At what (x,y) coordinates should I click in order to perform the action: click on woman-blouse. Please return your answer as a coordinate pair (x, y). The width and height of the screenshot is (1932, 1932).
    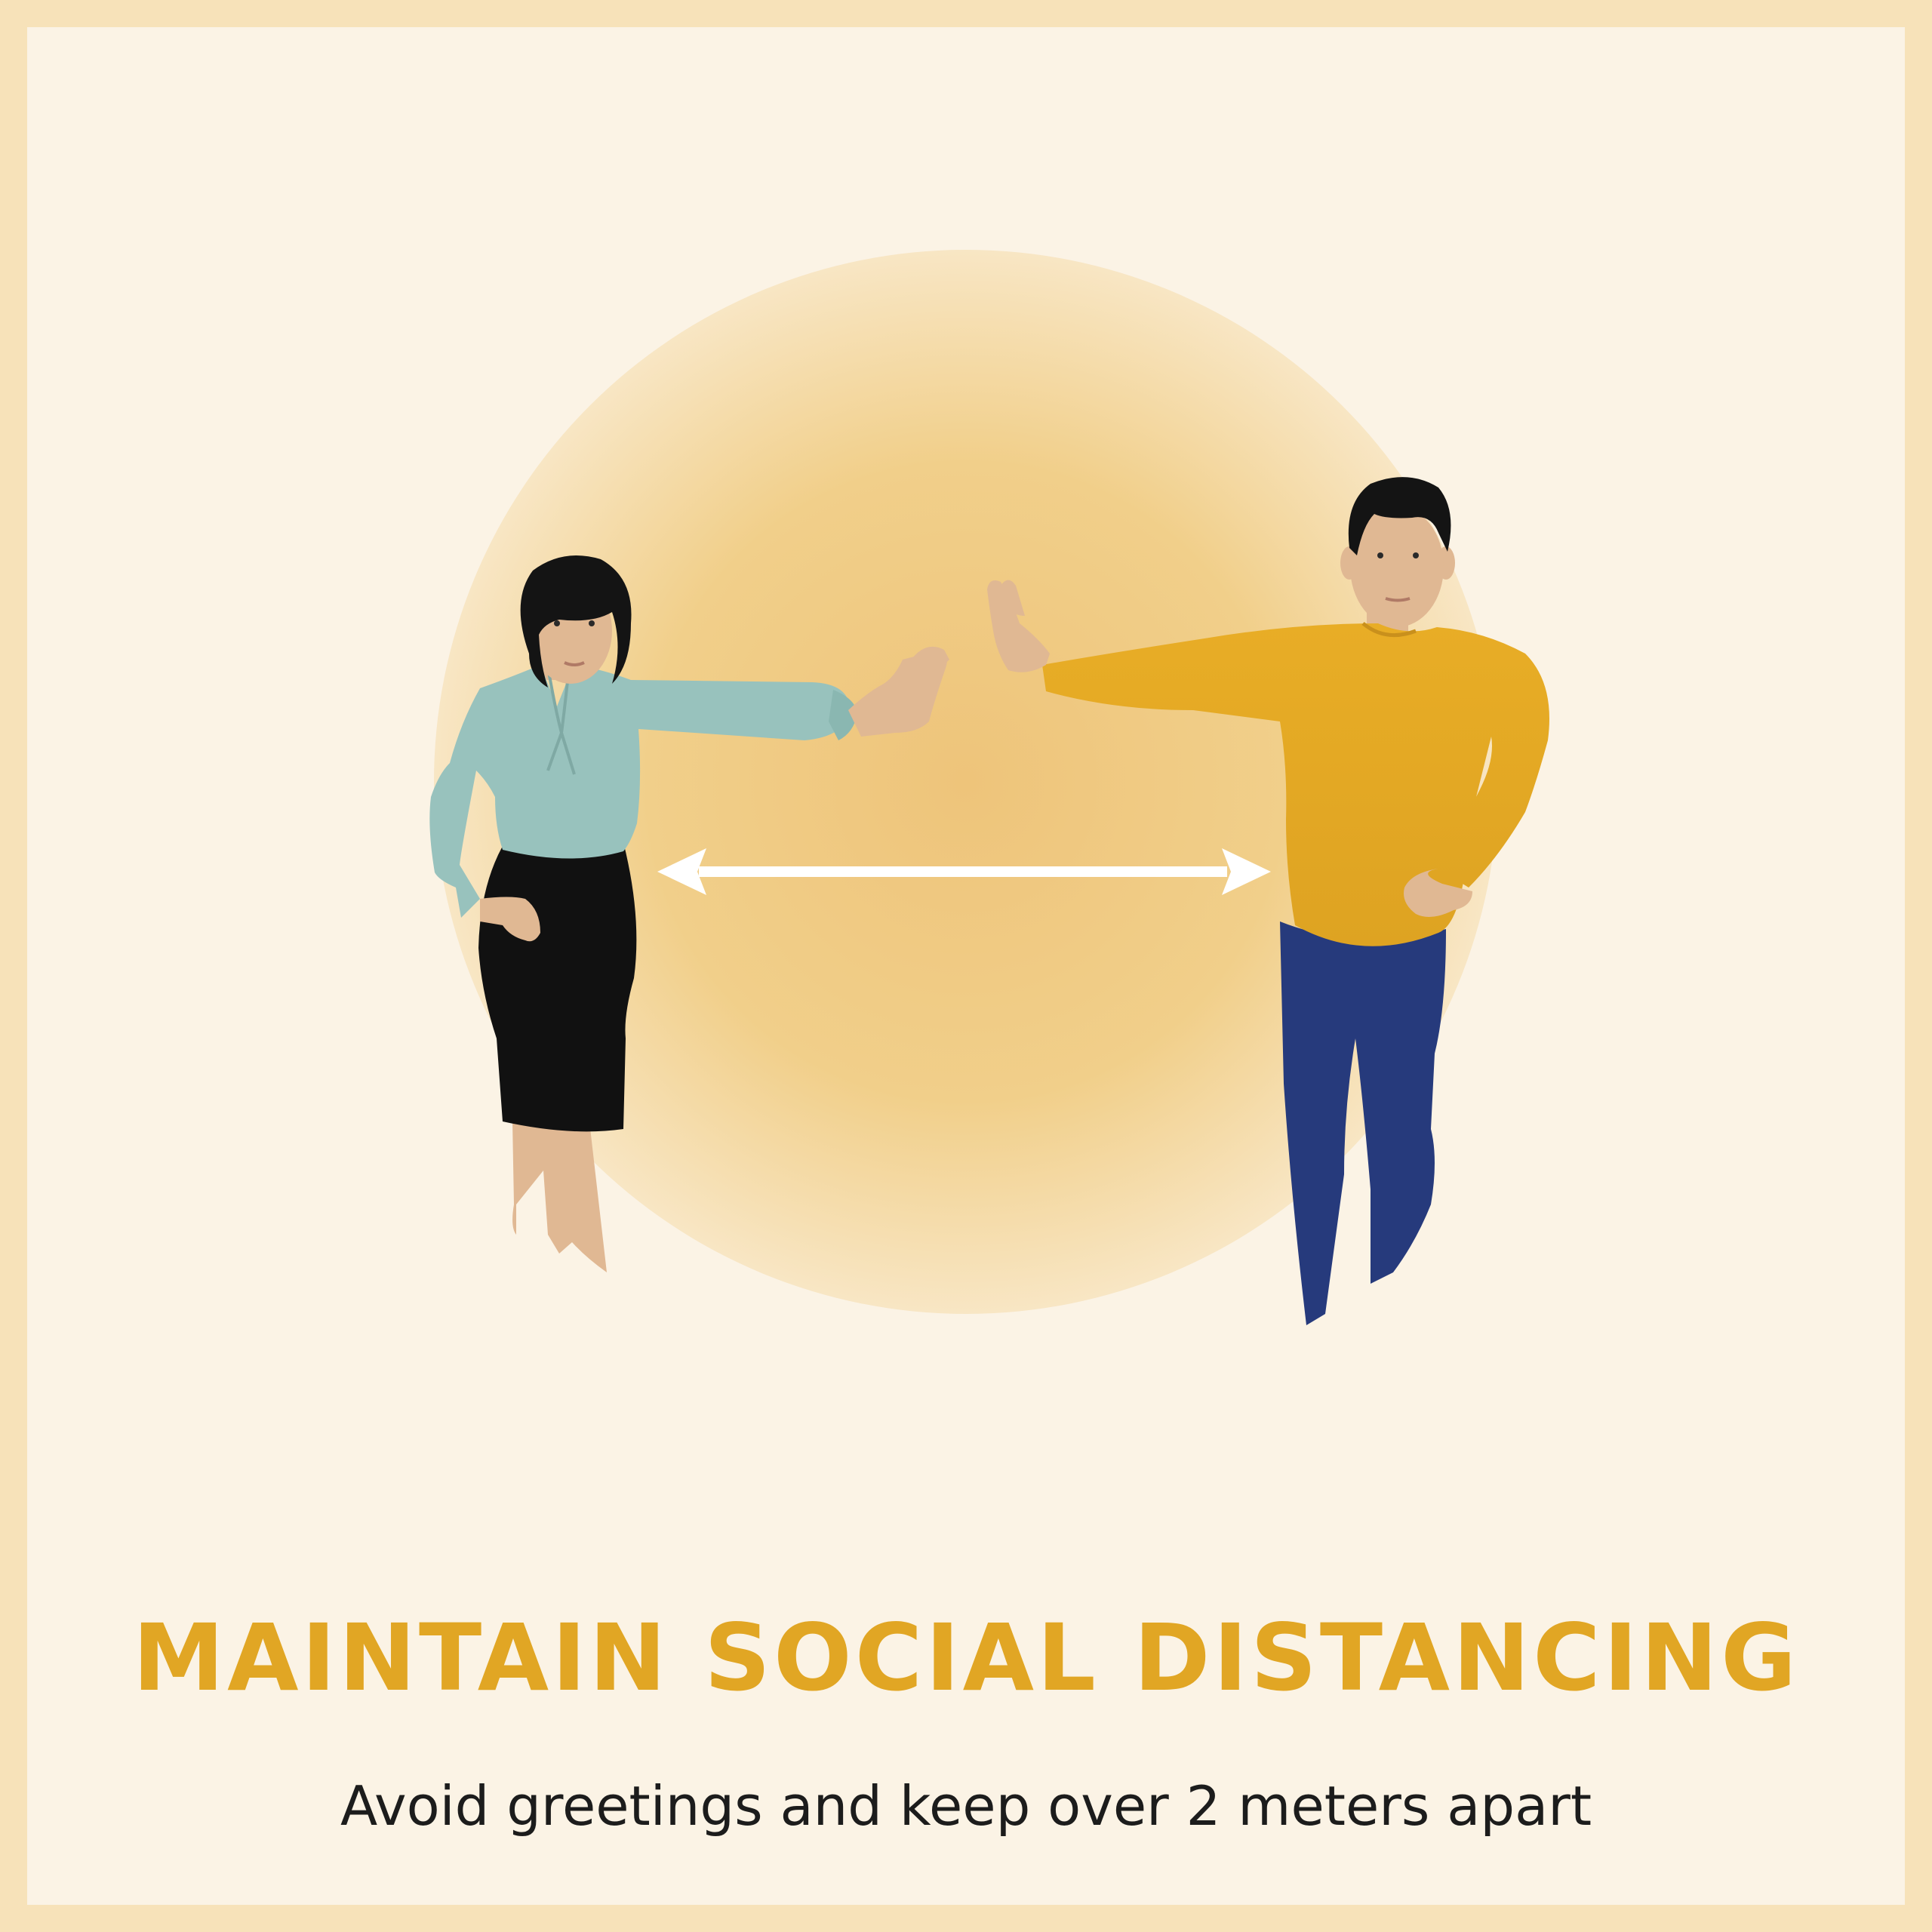
    Looking at the image, I should click on (639, 791).